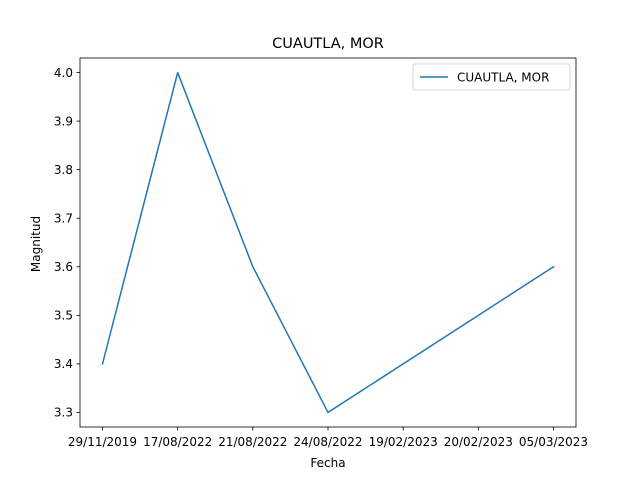 The image size is (640, 480). Describe the element at coordinates (177, 442) in the screenshot. I see `x-tick-label: 17/08/2022` at that location.